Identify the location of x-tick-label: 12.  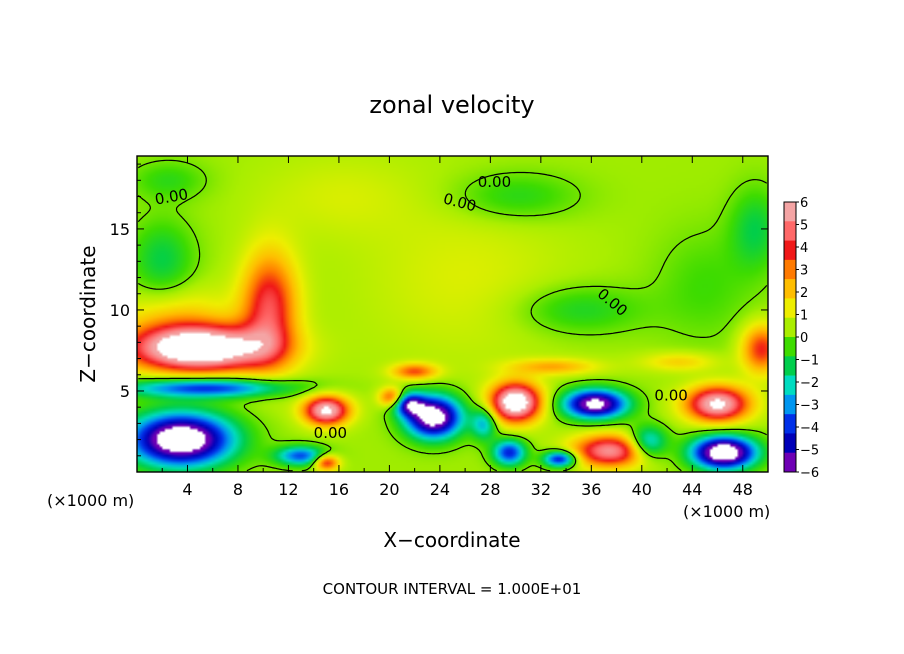
(288, 489).